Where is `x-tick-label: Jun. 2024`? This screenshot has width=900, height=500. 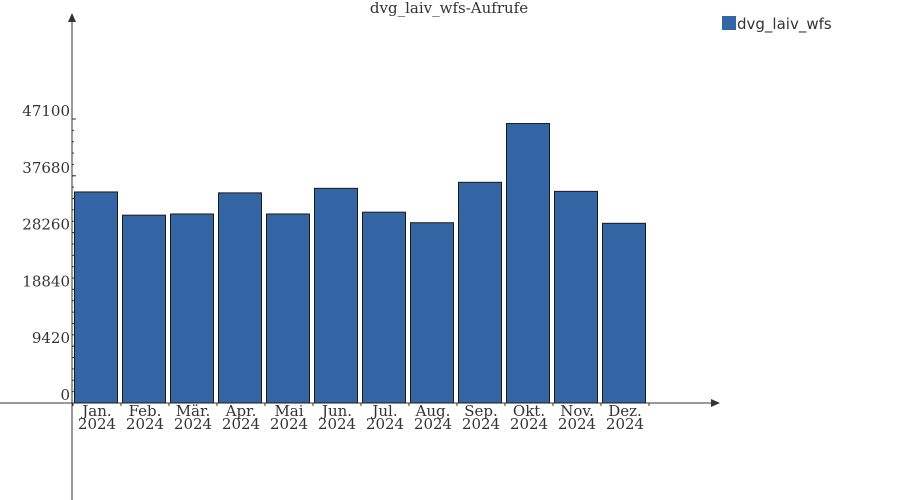 x-tick-label: Jun. 2024 is located at coordinates (337, 417).